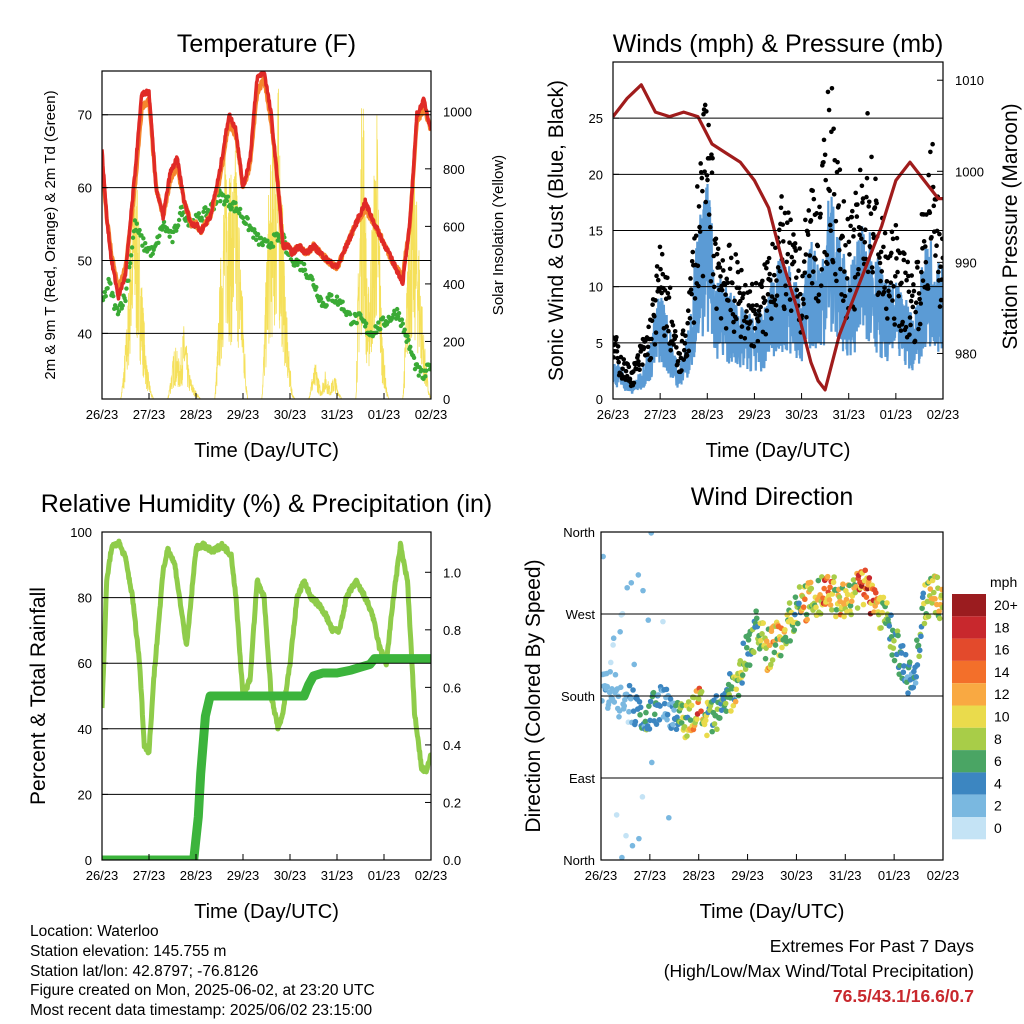 This screenshot has width=1024, height=1024. I want to click on direction-ytick-label: North, so click(579, 860).